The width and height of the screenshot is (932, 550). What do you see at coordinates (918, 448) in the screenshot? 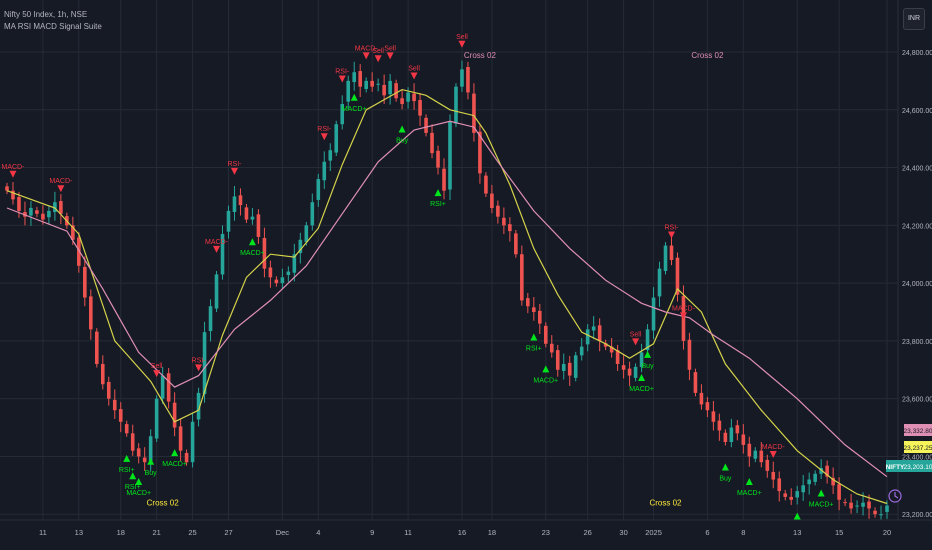
I see `ma-value-label: 23,237.25` at bounding box center [918, 448].